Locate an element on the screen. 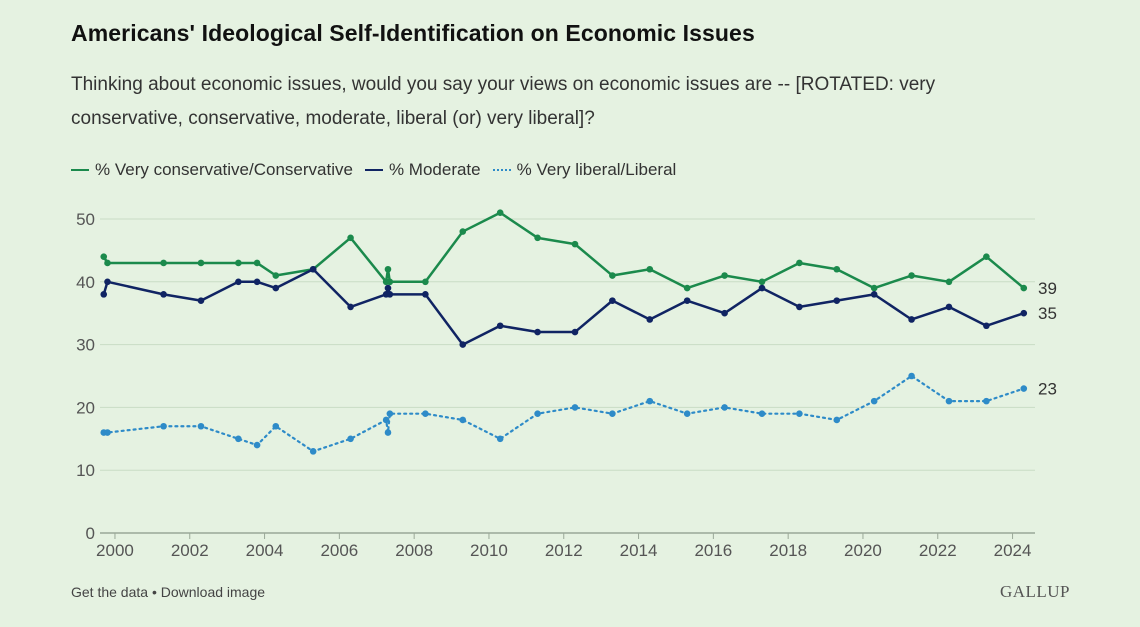  series-line-liberal is located at coordinates (563, 413).